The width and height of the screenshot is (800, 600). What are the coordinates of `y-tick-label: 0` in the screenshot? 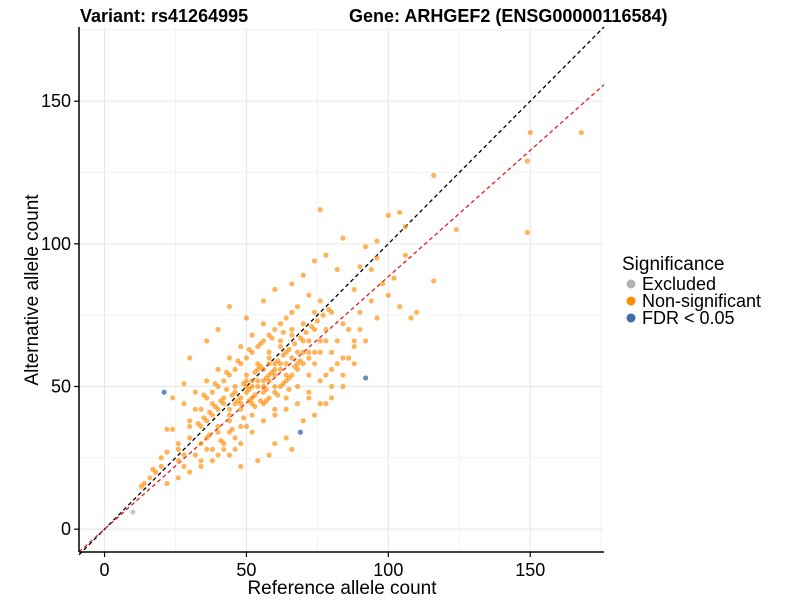 It's located at (66, 529).